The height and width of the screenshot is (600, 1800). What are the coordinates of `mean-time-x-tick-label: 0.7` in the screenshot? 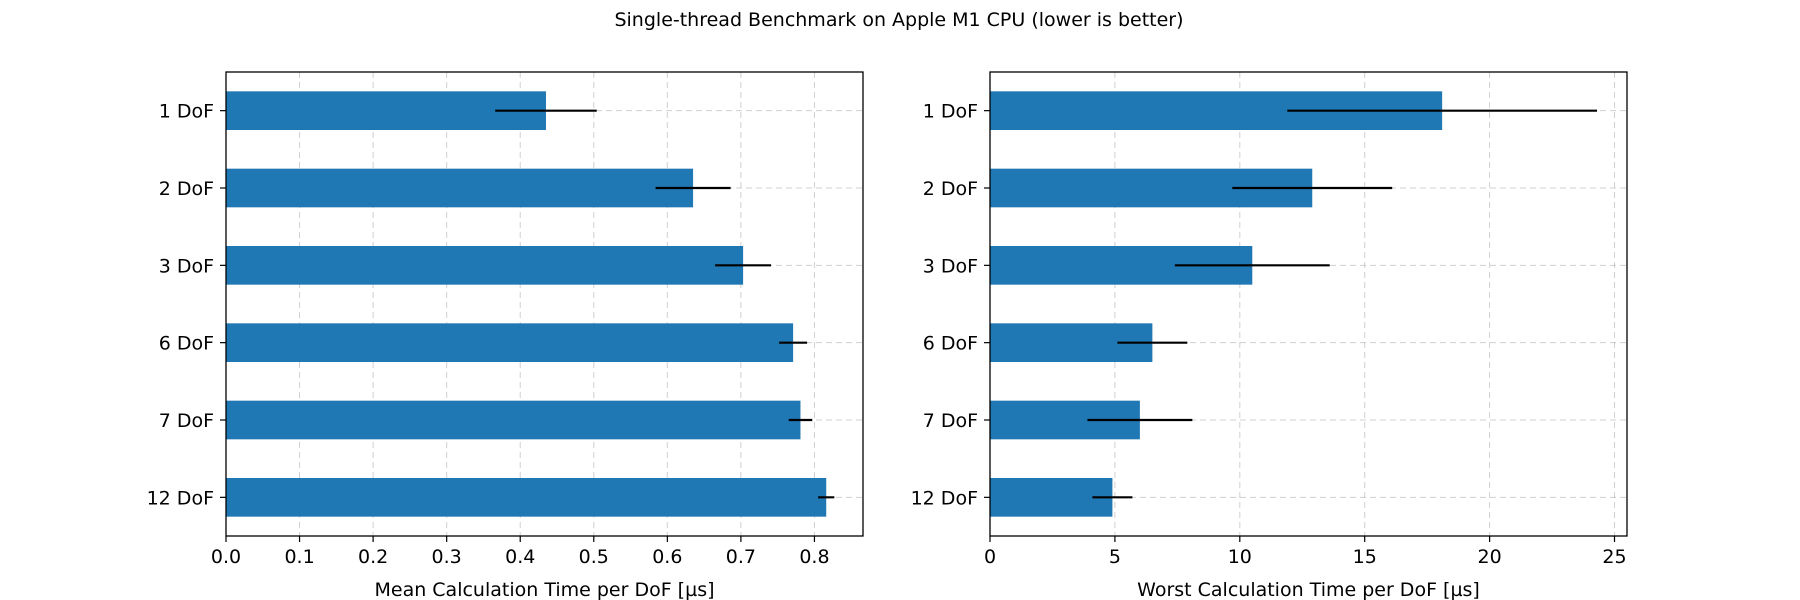 It's located at (741, 557).